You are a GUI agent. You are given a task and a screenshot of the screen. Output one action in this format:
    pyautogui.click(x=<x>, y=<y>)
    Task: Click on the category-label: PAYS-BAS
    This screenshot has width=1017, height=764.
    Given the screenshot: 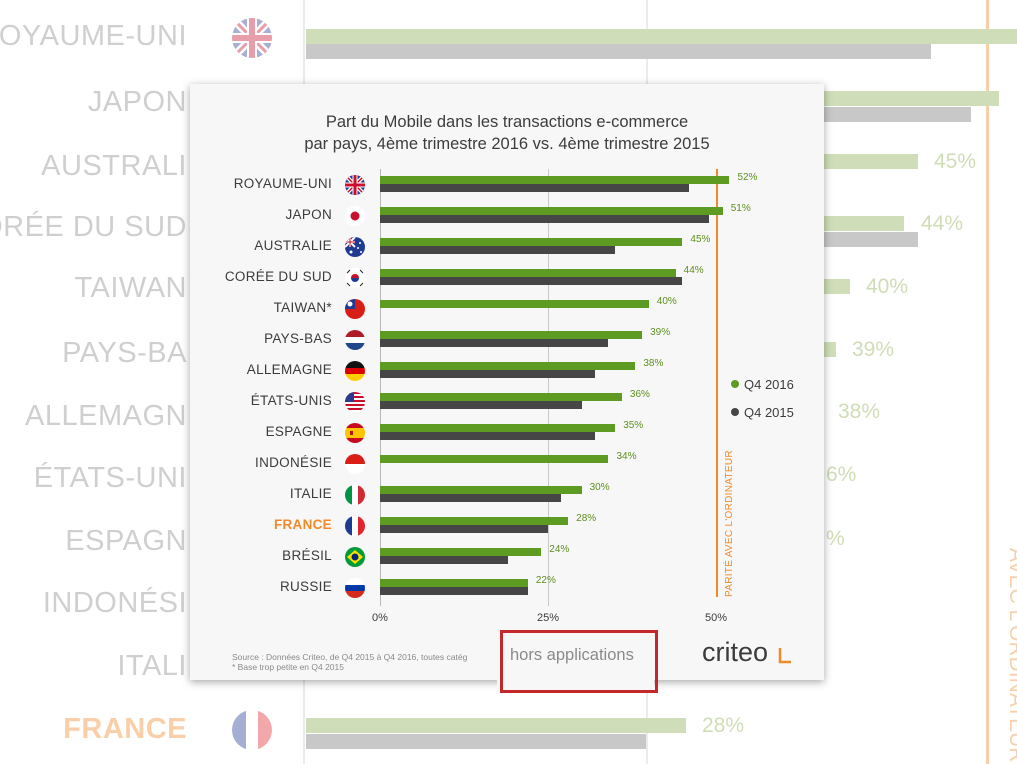 What is the action you would take?
    pyautogui.click(x=298, y=338)
    